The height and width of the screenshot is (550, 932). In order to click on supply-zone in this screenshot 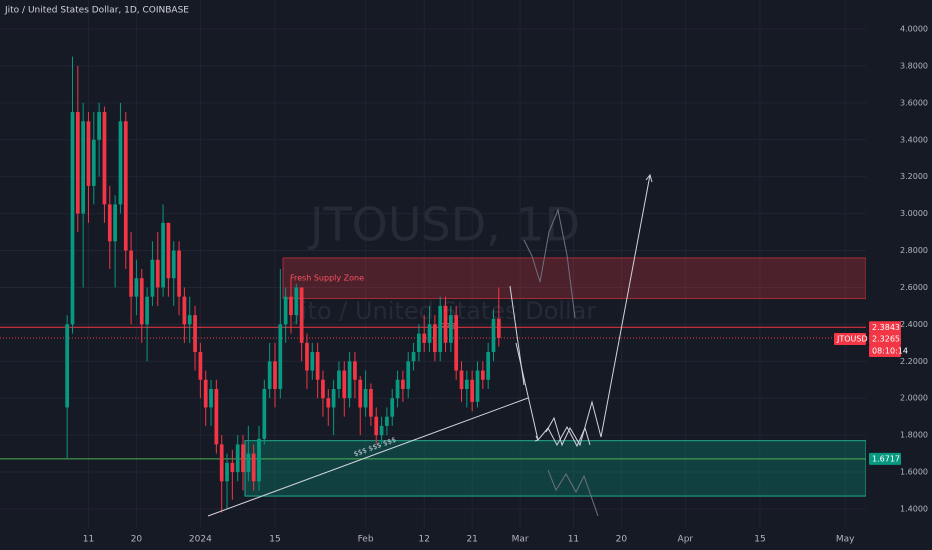, I will do `click(574, 278)`.